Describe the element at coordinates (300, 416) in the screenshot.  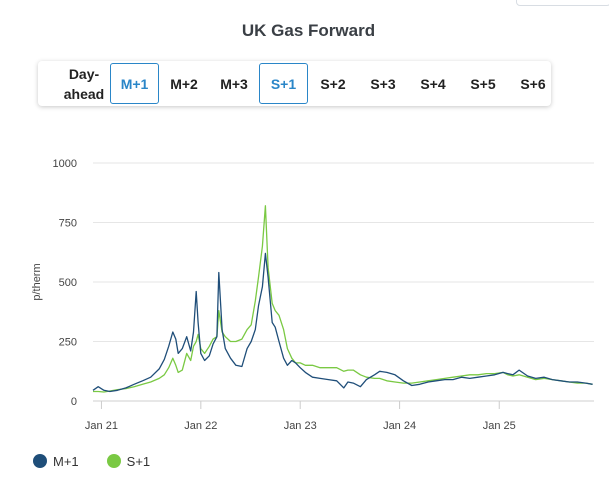
I see `x-axis-ticks: Jan 21 Jan 22 Jan 23 Jan 24 Jan 25` at that location.